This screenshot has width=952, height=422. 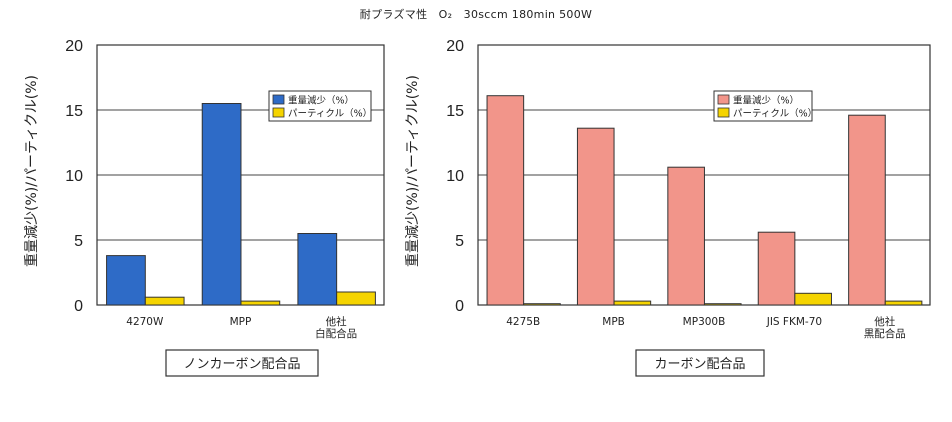 What do you see at coordinates (794, 322) in the screenshot?
I see `category-label: JIS FKM-70` at bounding box center [794, 322].